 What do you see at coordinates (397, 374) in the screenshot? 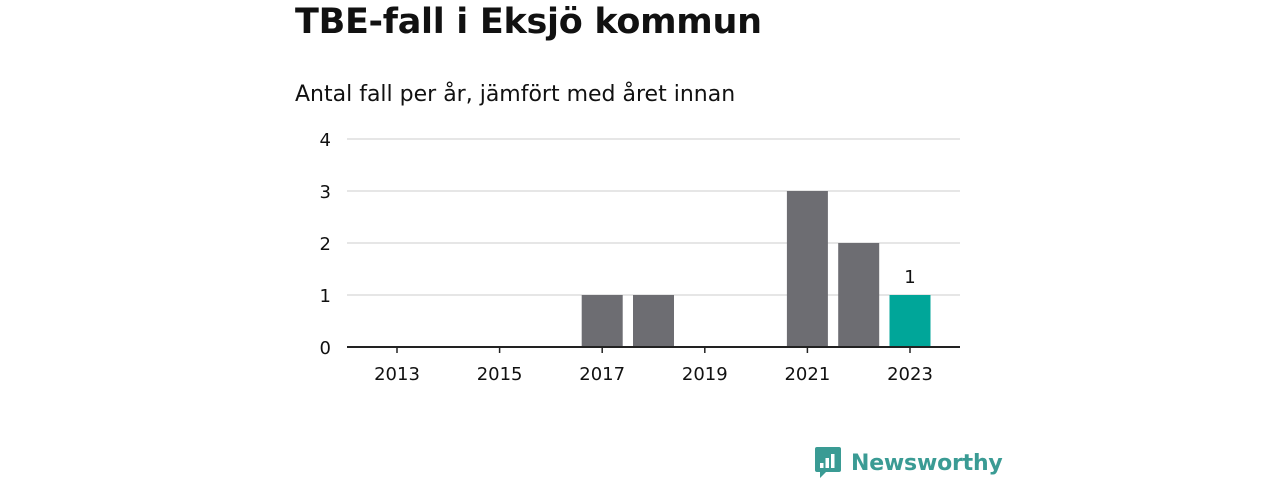
I see `x-tick-label: 2013` at bounding box center [397, 374].